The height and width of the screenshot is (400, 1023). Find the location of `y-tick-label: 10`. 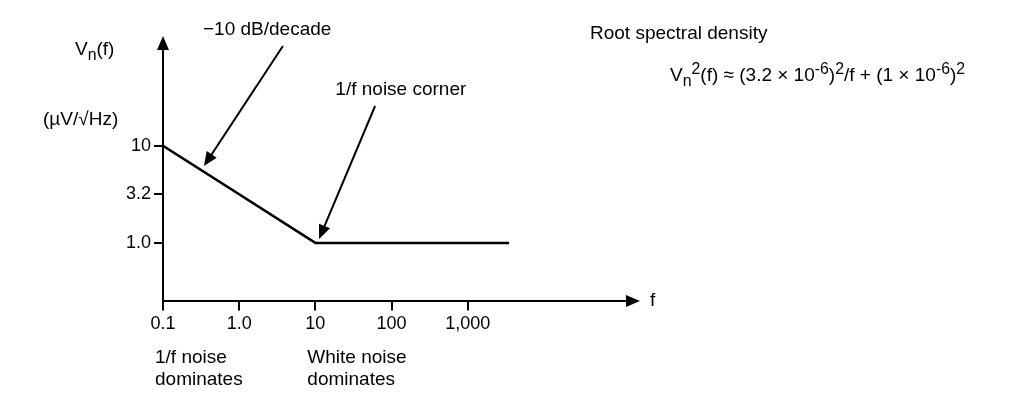

y-tick-label: 10 is located at coordinates (141, 144).